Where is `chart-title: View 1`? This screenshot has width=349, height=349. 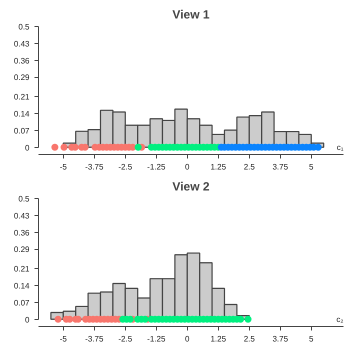 chart-title: View 1 is located at coordinates (191, 15).